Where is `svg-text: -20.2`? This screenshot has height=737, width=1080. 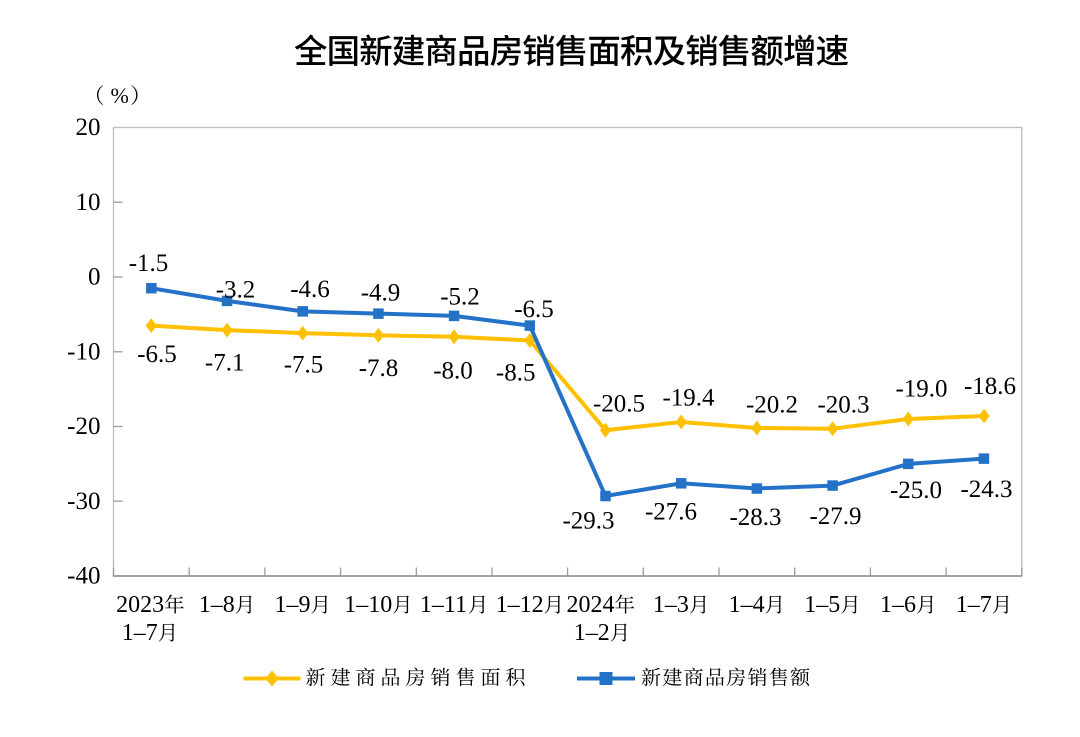
svg-text: -20.2 is located at coordinates (772, 405).